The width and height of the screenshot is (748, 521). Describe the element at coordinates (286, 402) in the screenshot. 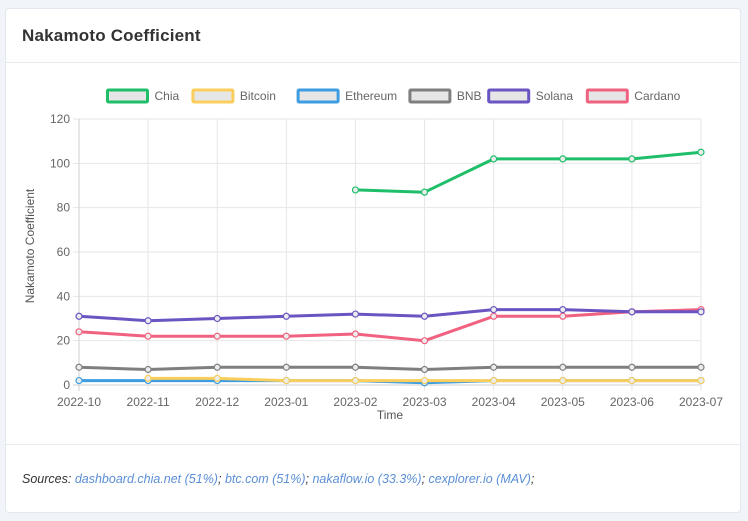

I see `x-tick-label: 2023-01` at that location.